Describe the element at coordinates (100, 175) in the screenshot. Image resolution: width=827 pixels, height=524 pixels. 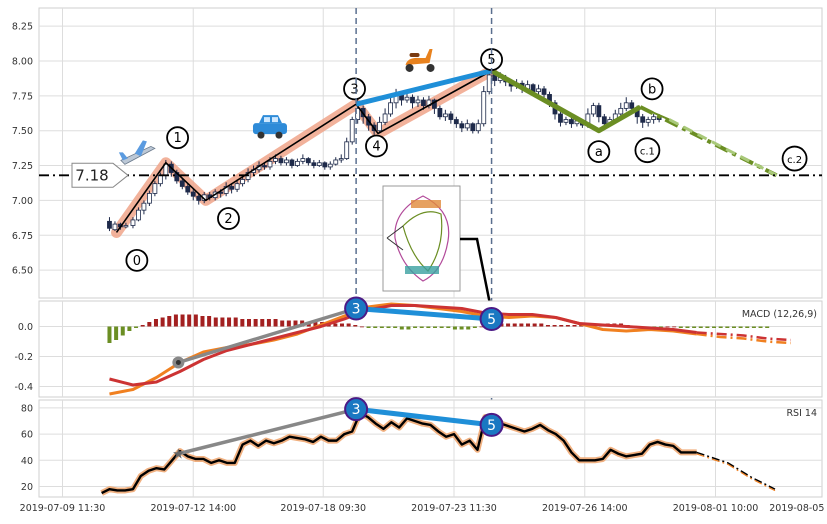
I see `level-label-box` at that location.